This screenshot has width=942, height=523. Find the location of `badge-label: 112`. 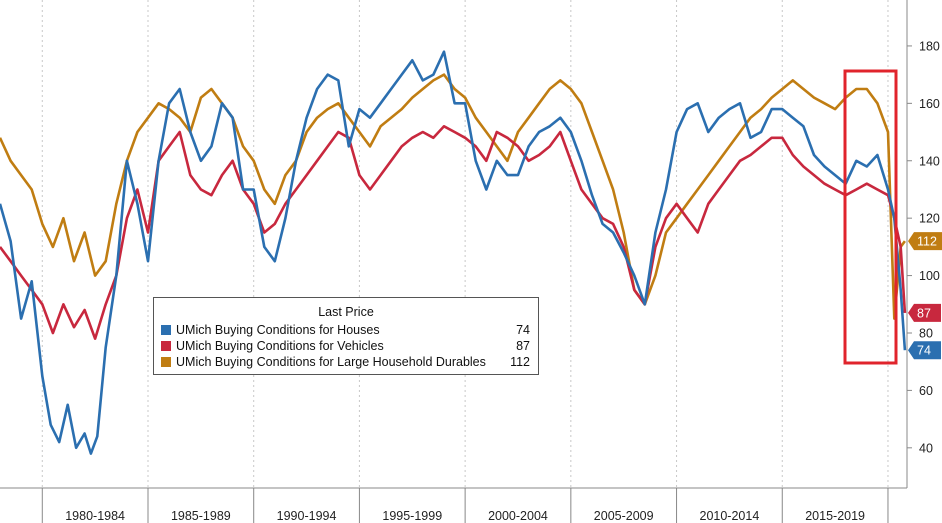

badge-label: 112 is located at coordinates (927, 242).